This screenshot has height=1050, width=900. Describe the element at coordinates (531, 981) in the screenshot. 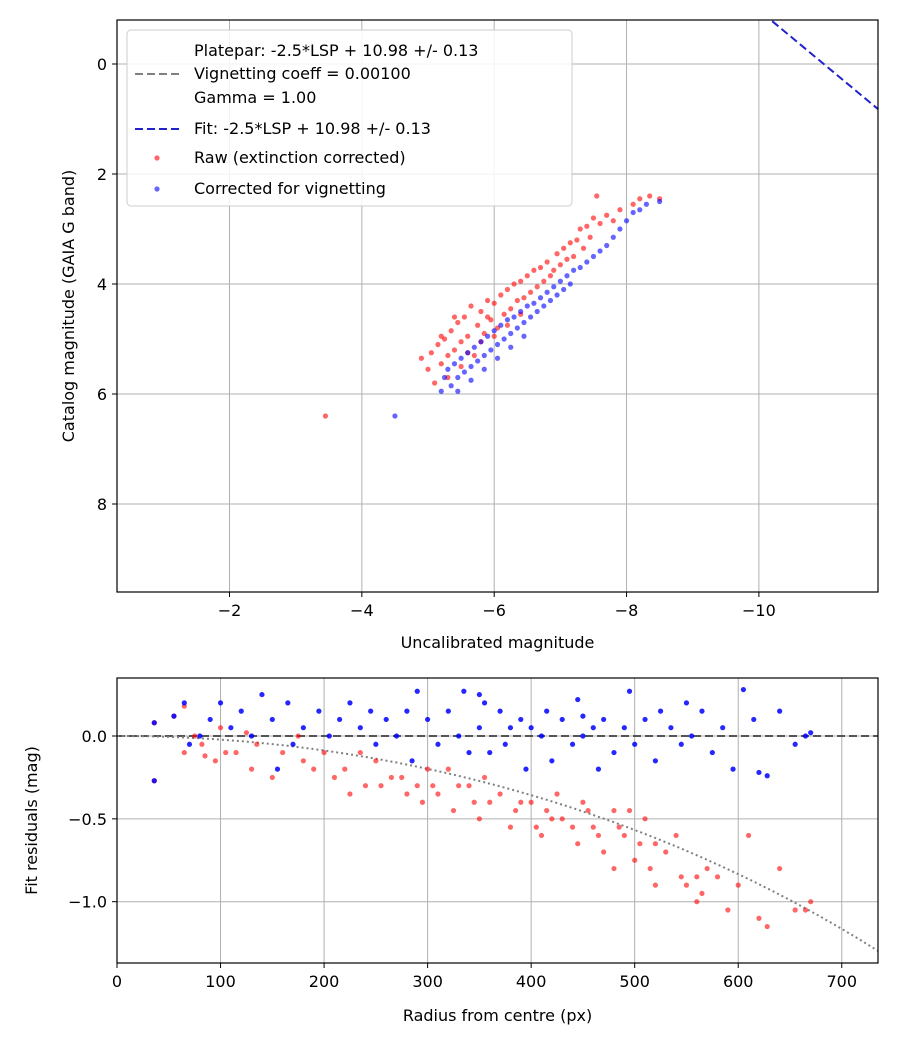

I see `bottom-x-tick-label: 400` at that location.